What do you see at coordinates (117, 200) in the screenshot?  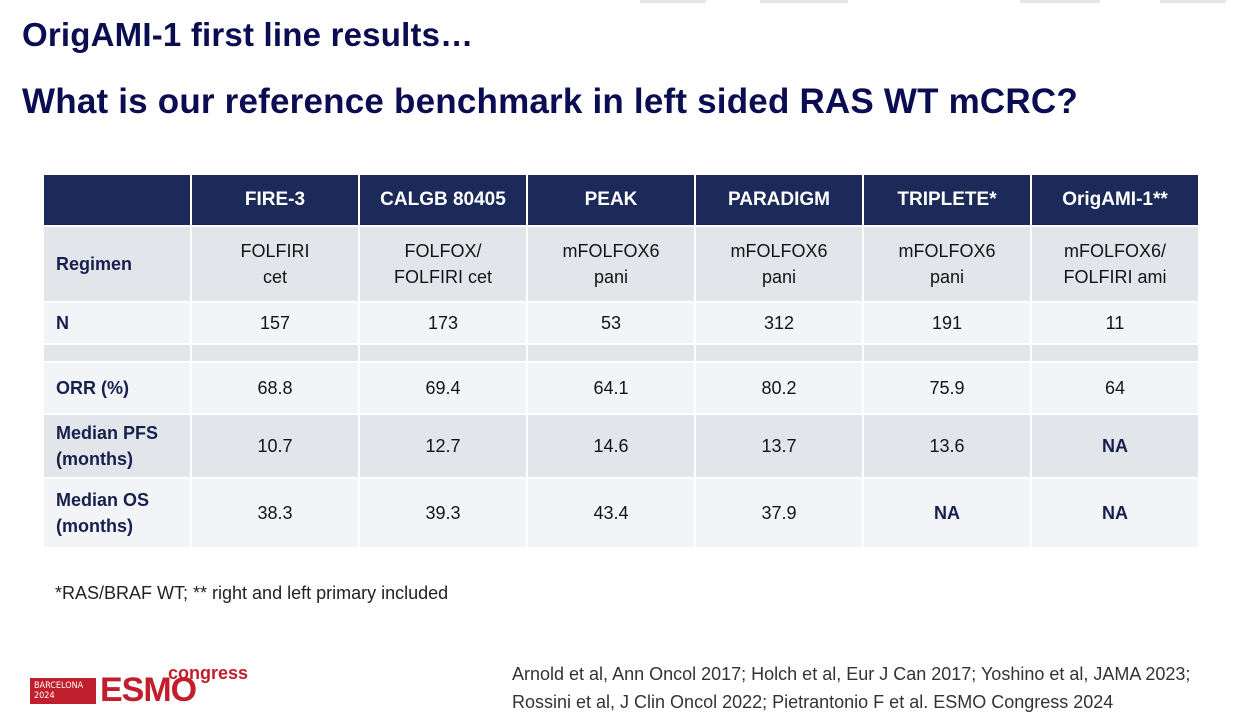 I see `header-corner` at bounding box center [117, 200].